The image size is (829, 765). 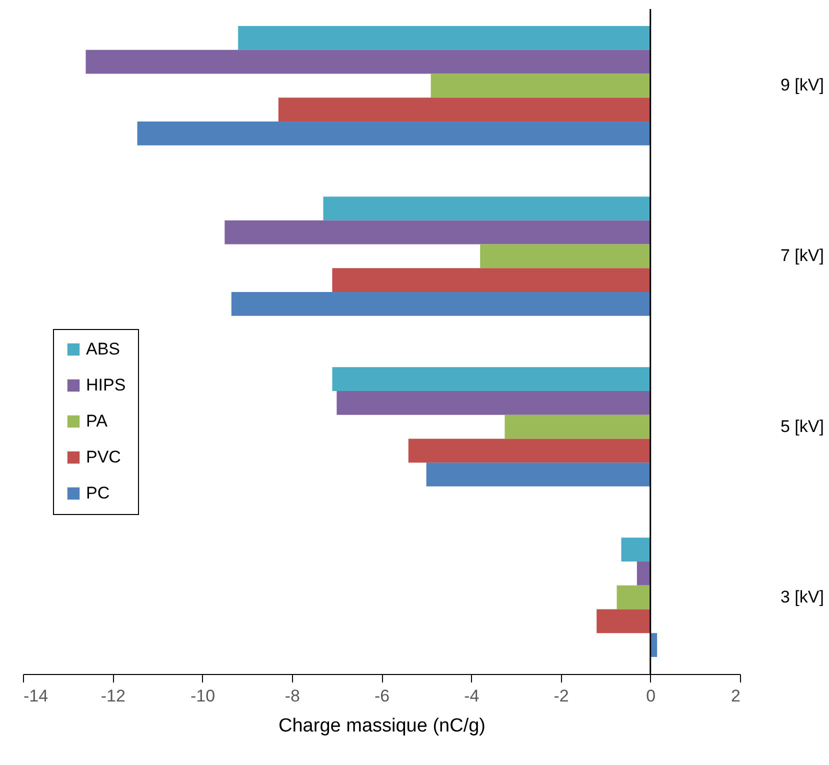 I want to click on legend-label: PC, so click(x=98, y=493).